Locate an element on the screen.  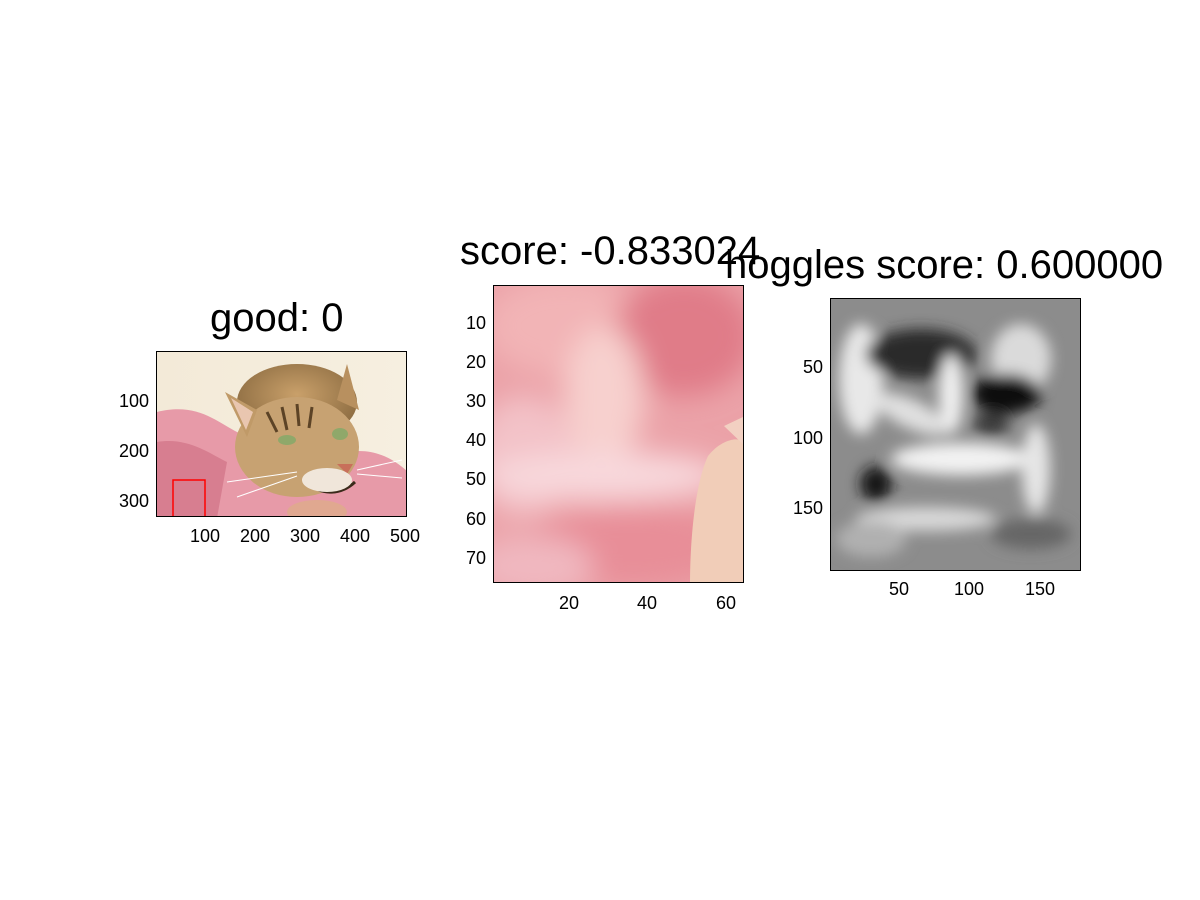
middle-ytick: 70 is located at coordinates (475, 558).